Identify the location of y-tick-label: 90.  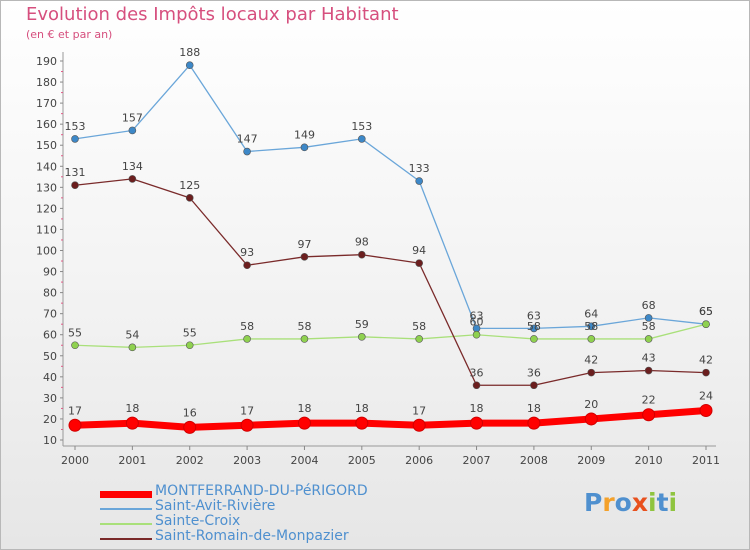
(50, 272).